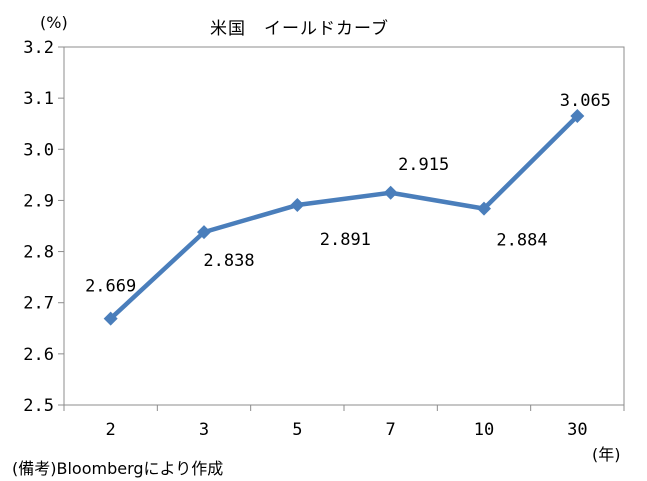 This screenshot has height=481, width=647. What do you see at coordinates (423, 165) in the screenshot?
I see `data-label: 2.915` at bounding box center [423, 165].